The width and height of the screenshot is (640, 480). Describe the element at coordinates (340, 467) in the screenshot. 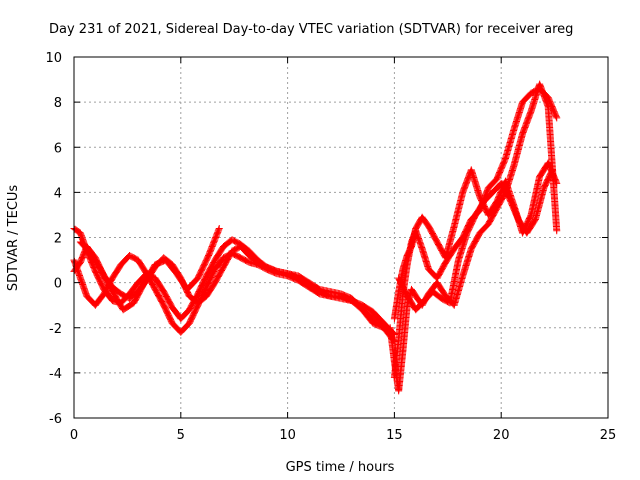

I see `x-axis-label: GPS time / hours` at that location.